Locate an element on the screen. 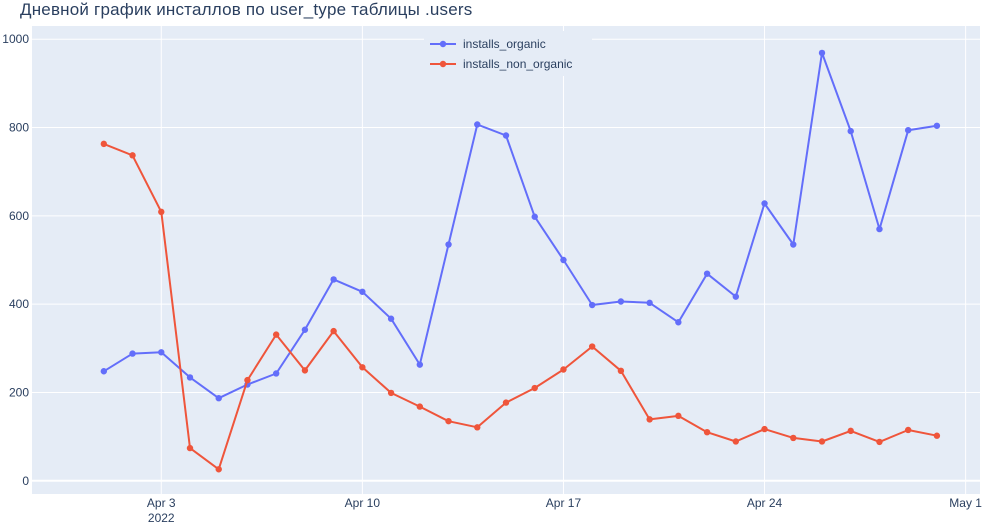  y-tick-label: 0 is located at coordinates (25, 481).